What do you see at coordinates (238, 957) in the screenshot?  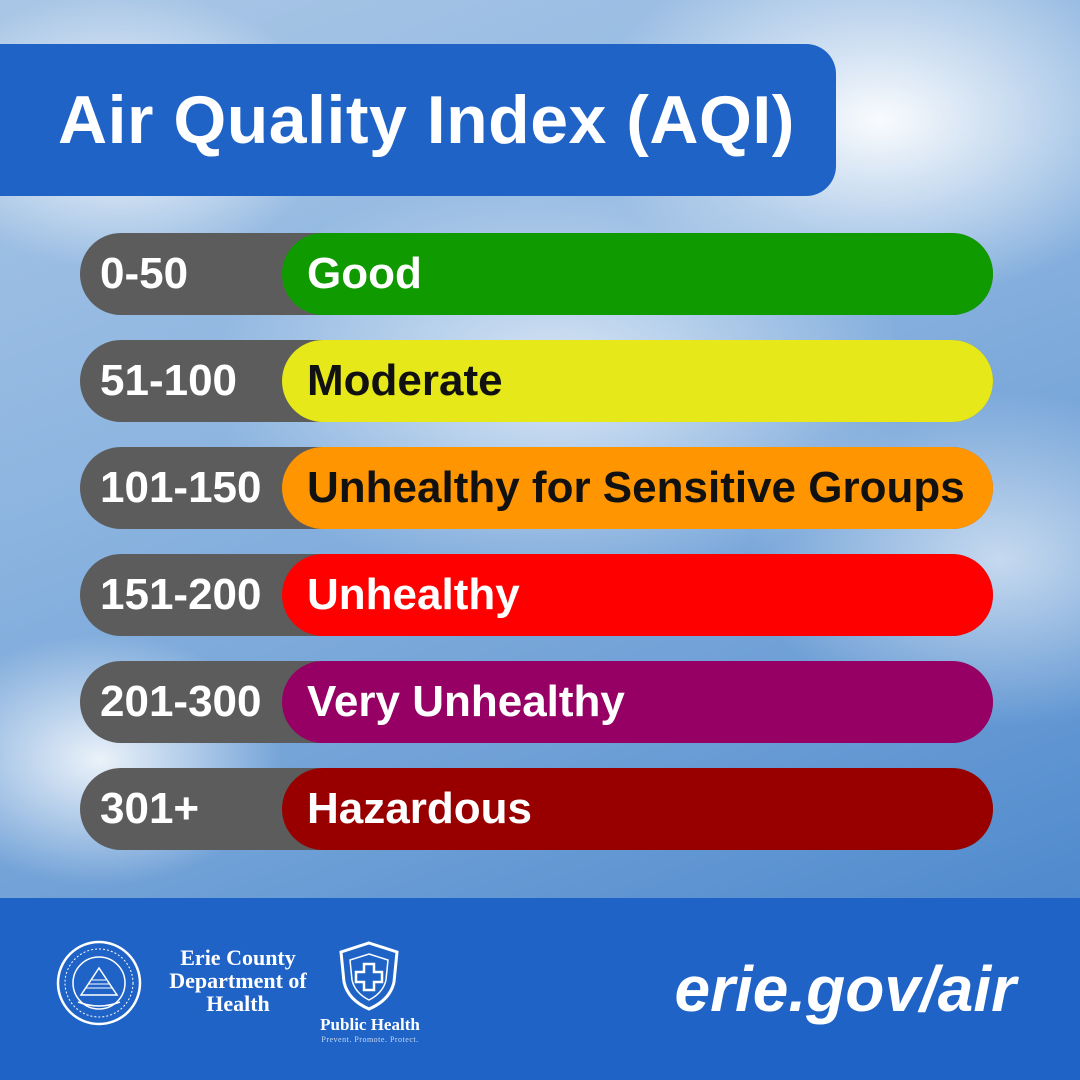 I see `org-name-line-1: Erie County` at bounding box center [238, 957].